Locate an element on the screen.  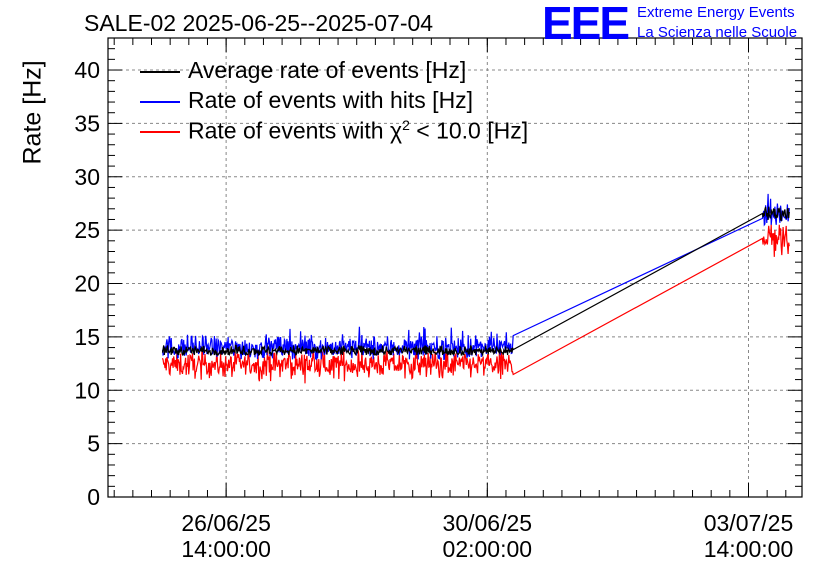
x-tick-label-date: 26/06/25 is located at coordinates (226, 523).